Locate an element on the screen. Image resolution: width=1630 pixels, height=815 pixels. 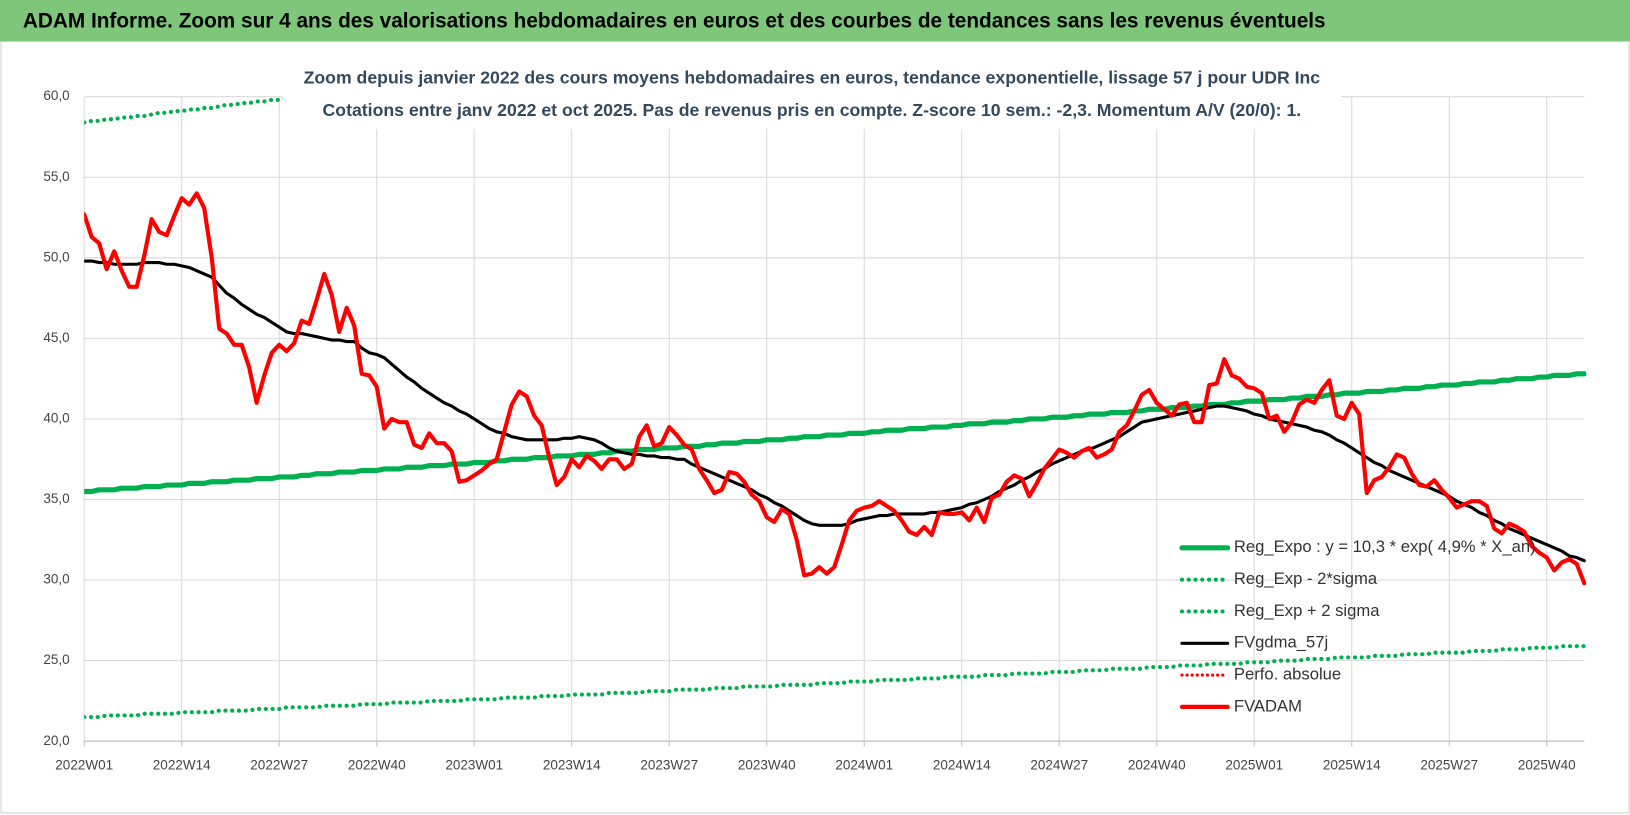
x-tick-label: 2022W27 is located at coordinates (279, 765).